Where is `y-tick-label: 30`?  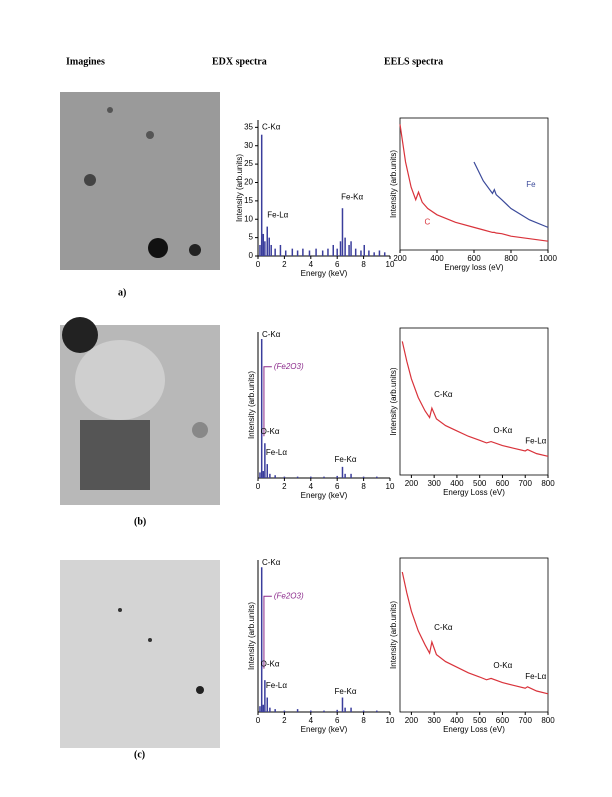 y-tick-label: 30 is located at coordinates (248, 145).